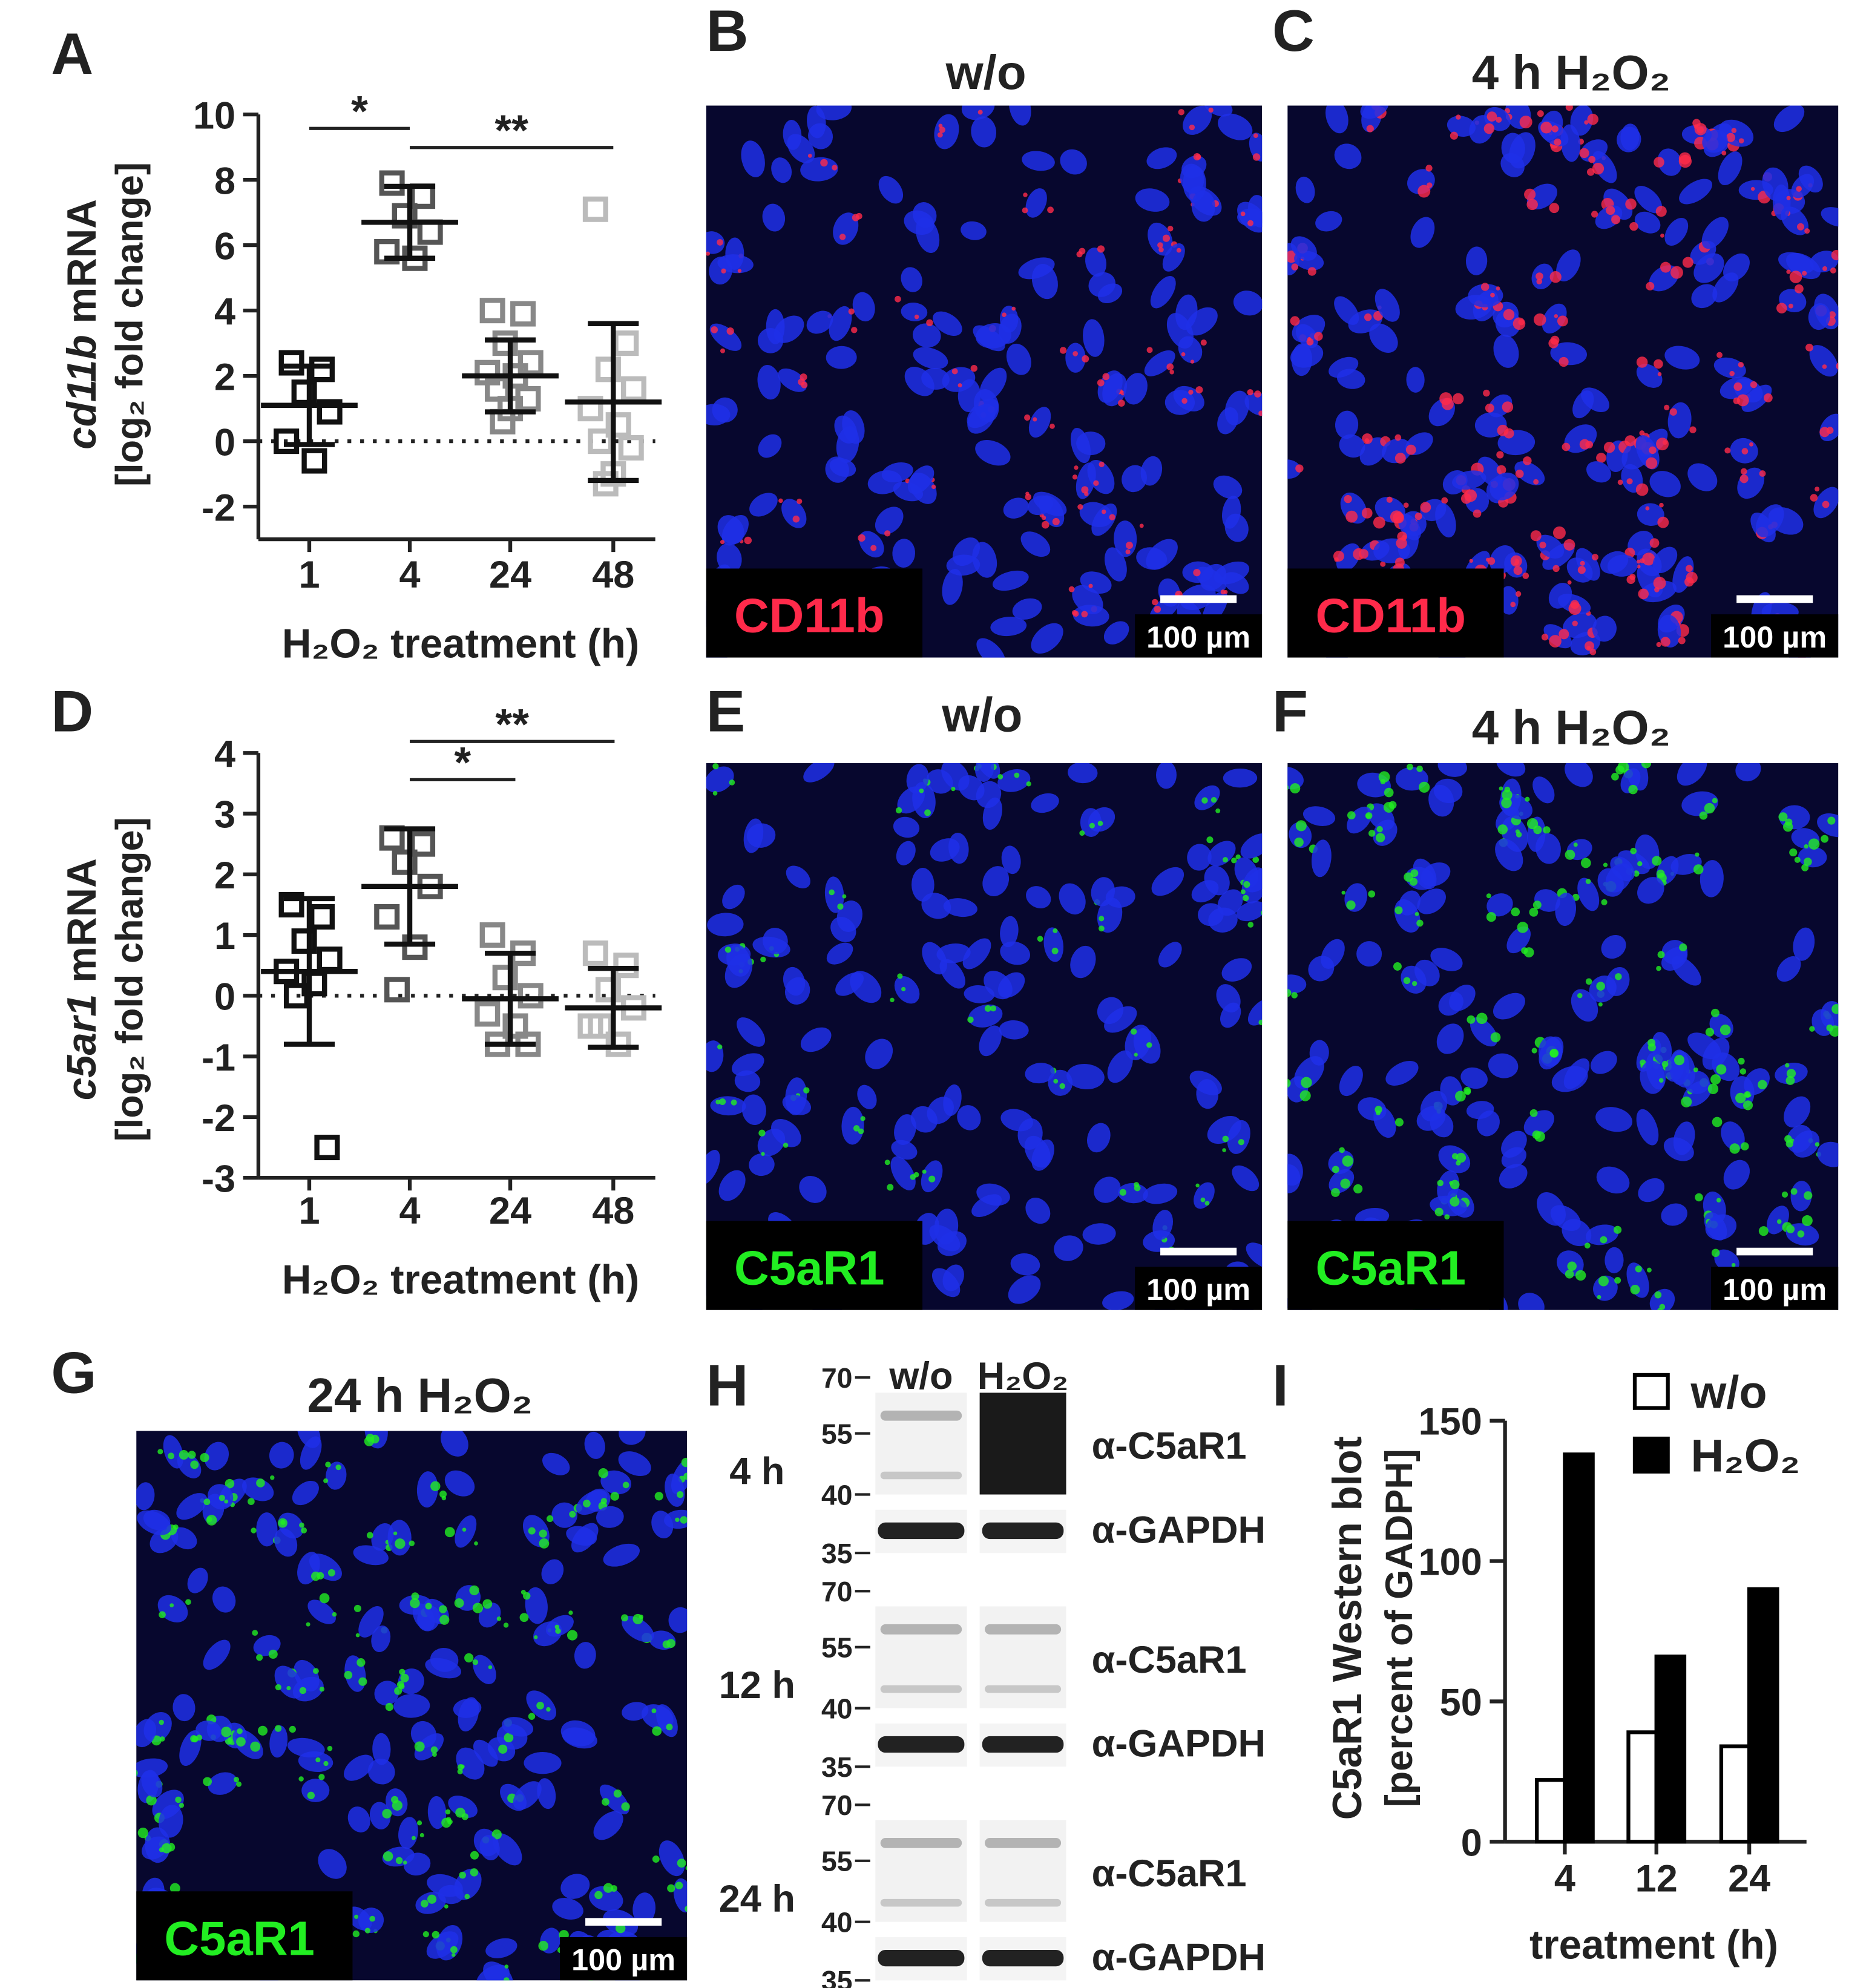 Image resolution: width=1869 pixels, height=1988 pixels. I want to click on blot-c5ar1, so click(1023, 1444).